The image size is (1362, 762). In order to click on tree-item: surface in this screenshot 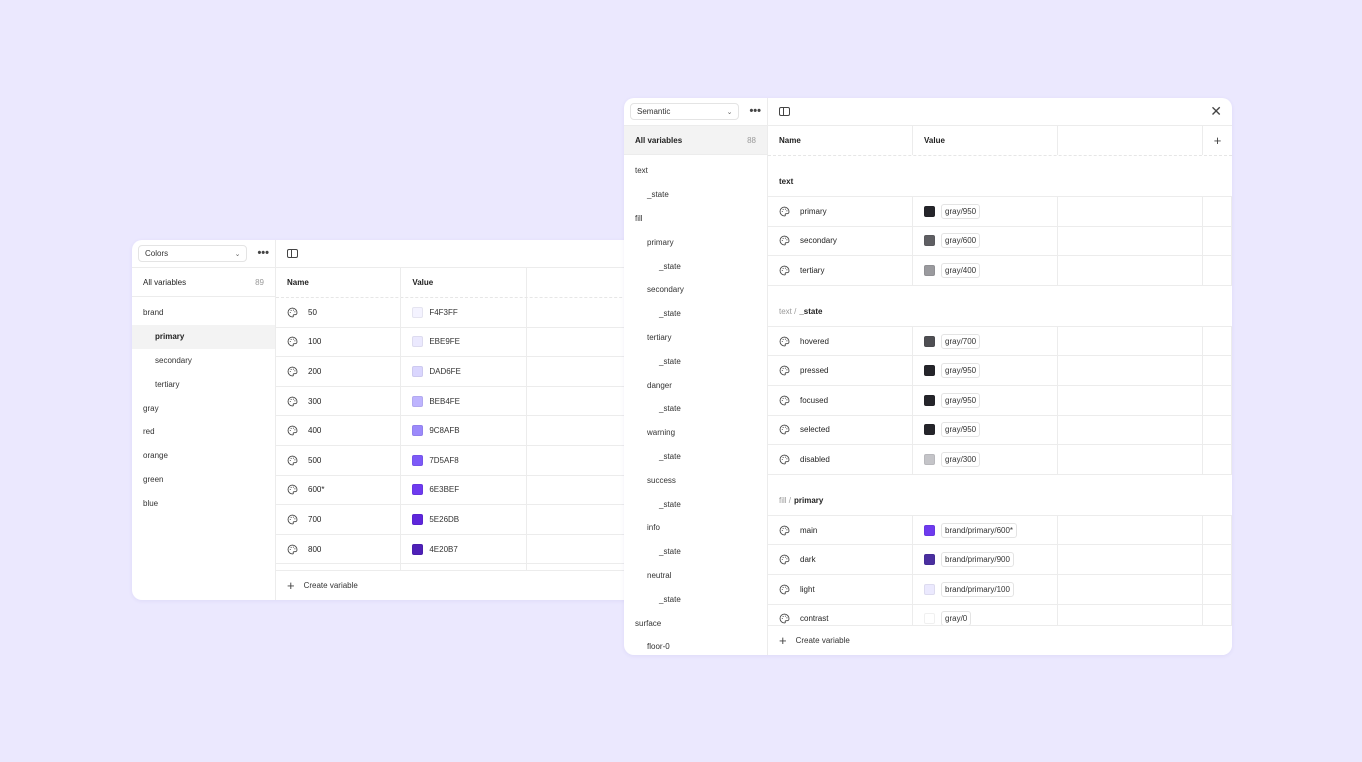, I will do `click(695, 623)`.